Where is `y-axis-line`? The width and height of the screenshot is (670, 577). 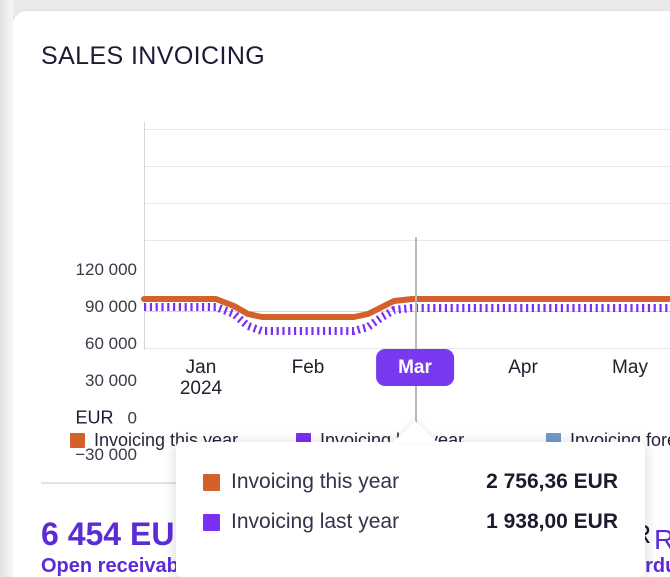 y-axis-line is located at coordinates (144, 236).